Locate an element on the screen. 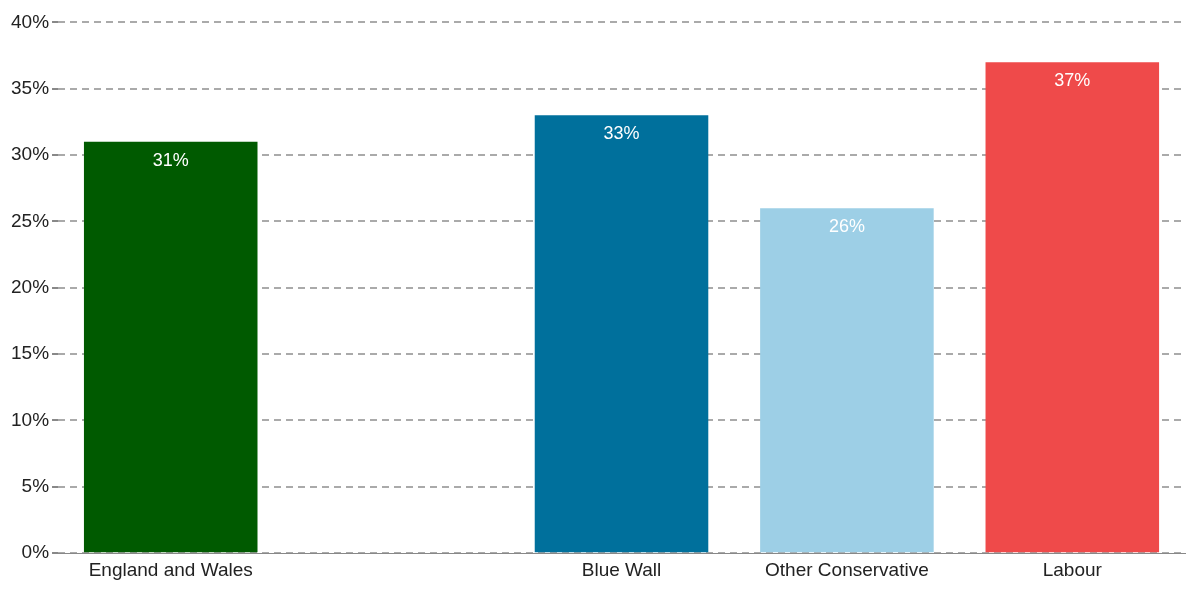  x-tick-label: England and Wales is located at coordinates (170, 569).